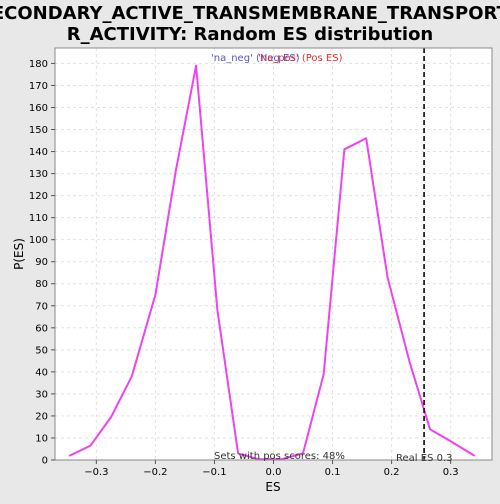 The height and width of the screenshot is (504, 500). I want to click on x-tick-label: 0.3, so click(451, 472).